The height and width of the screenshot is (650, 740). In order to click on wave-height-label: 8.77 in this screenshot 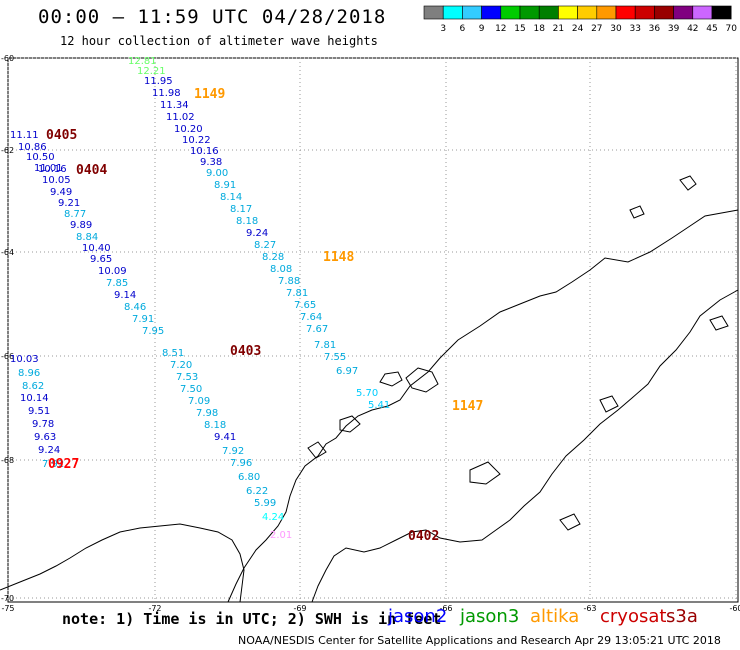, I will do `click(75, 214)`.